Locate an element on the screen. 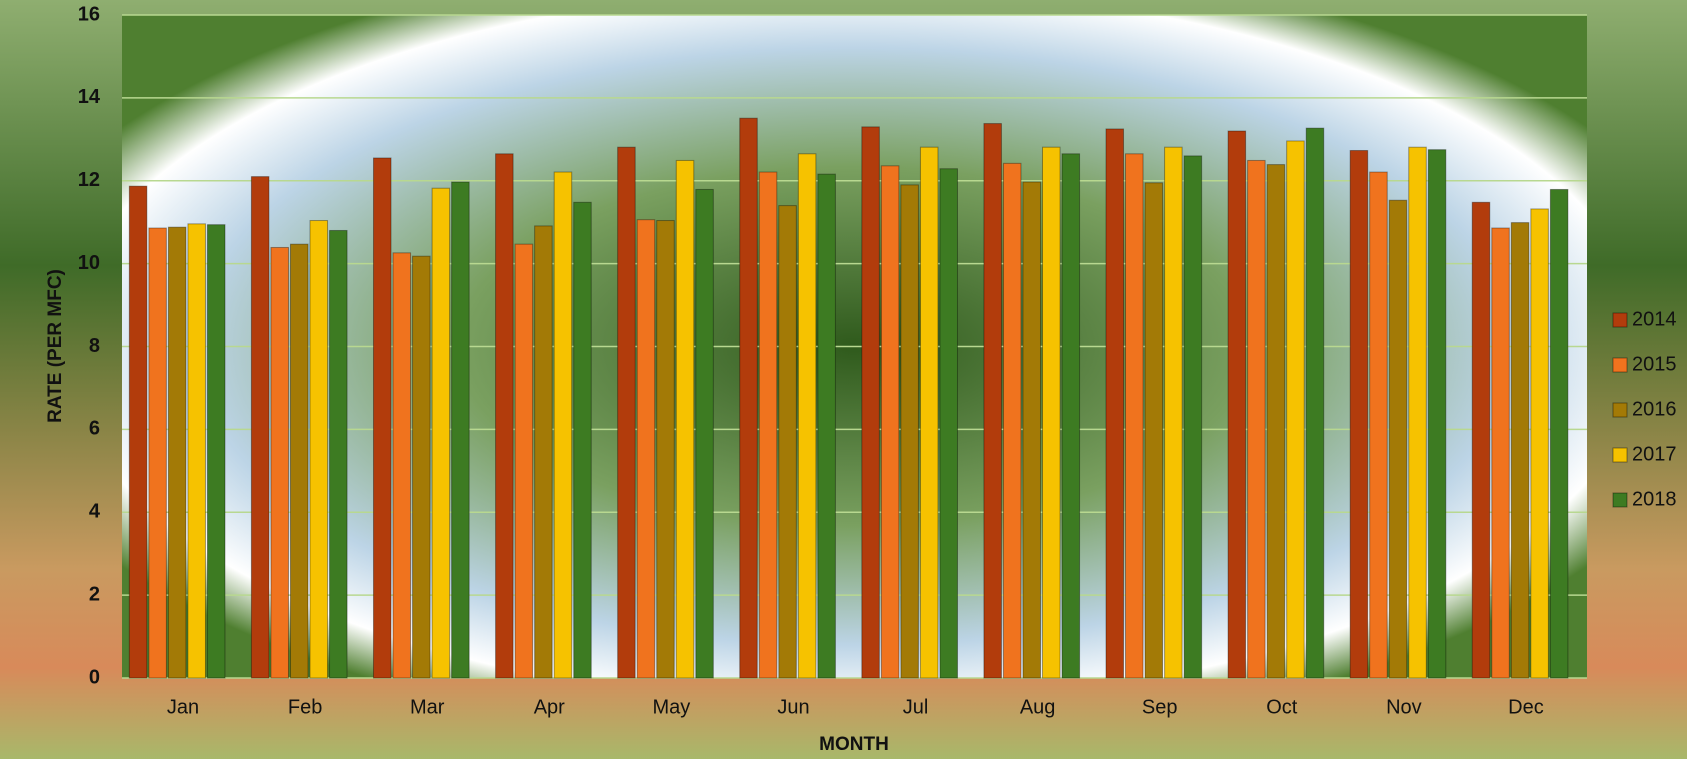  x-tick-label: Aug is located at coordinates (1038, 707).